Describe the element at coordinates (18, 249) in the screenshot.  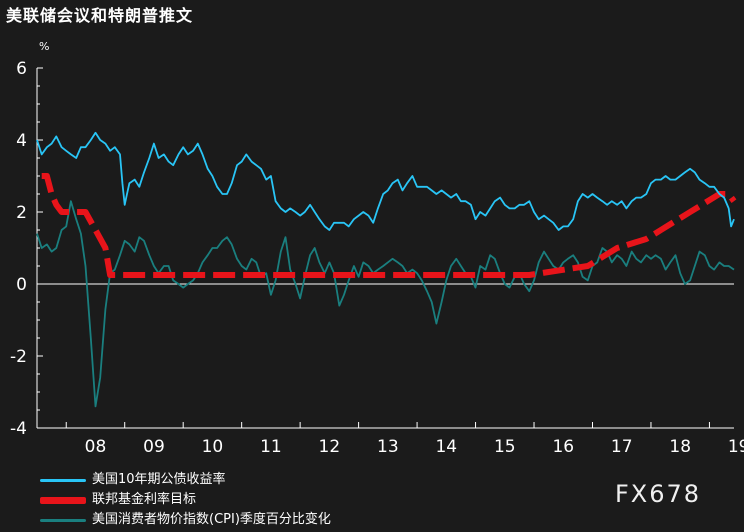
I see `y-tick-labels: 6 4 2 0 -2 -4` at that location.